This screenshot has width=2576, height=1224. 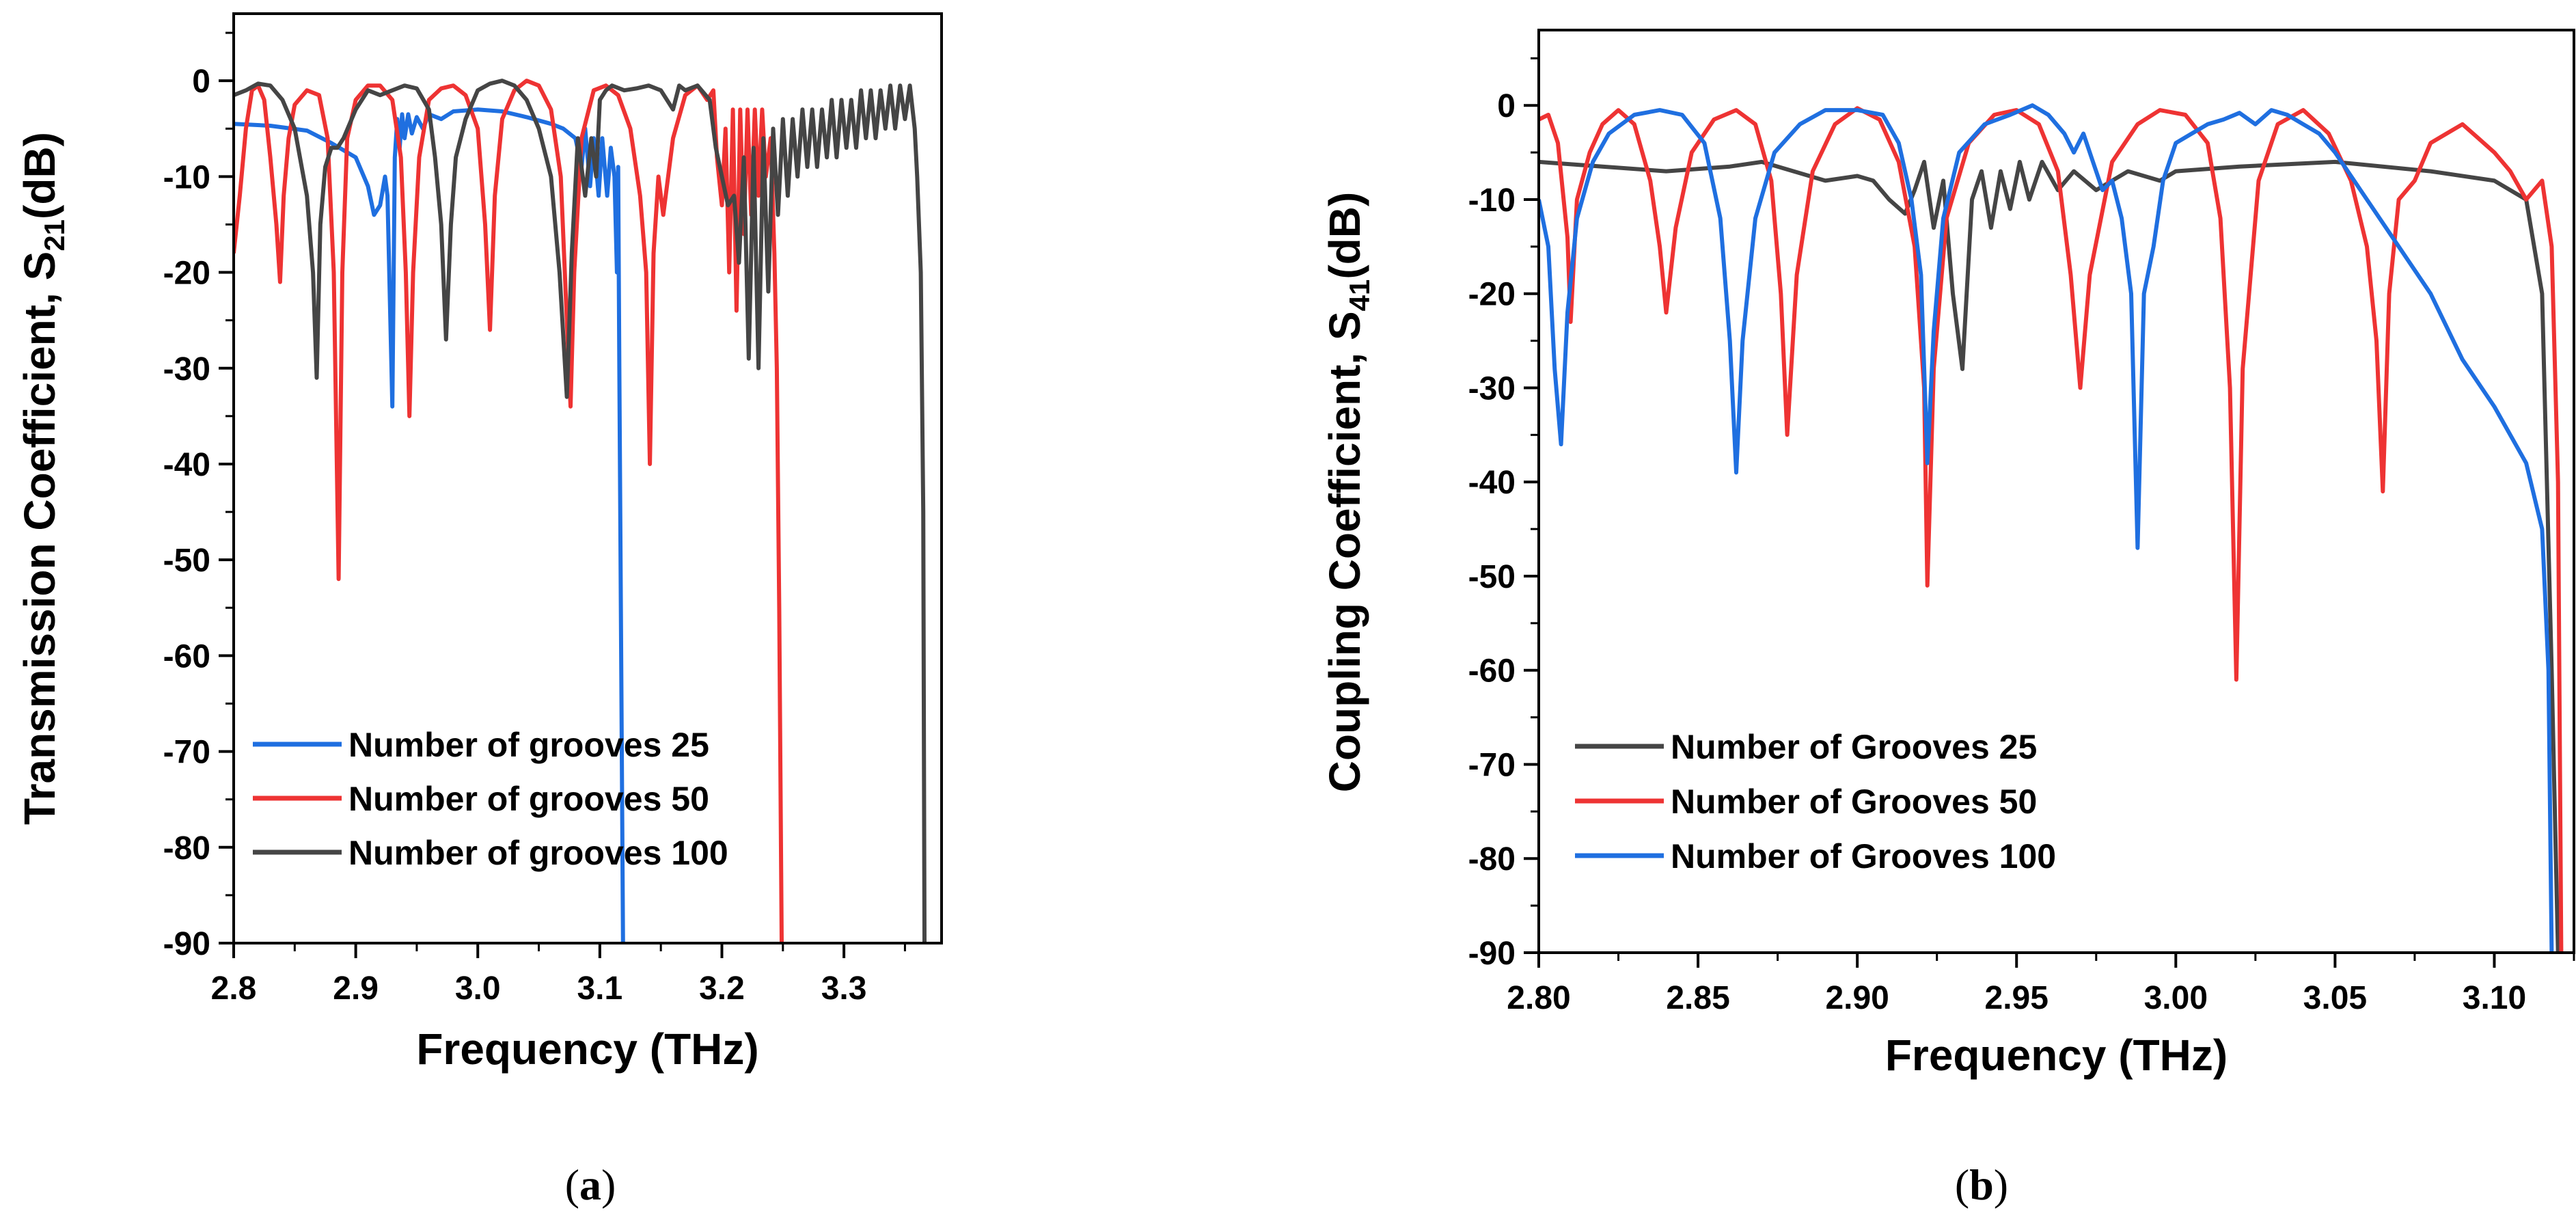 I want to click on legend-label: Number of grooves 25, so click(x=528, y=745).